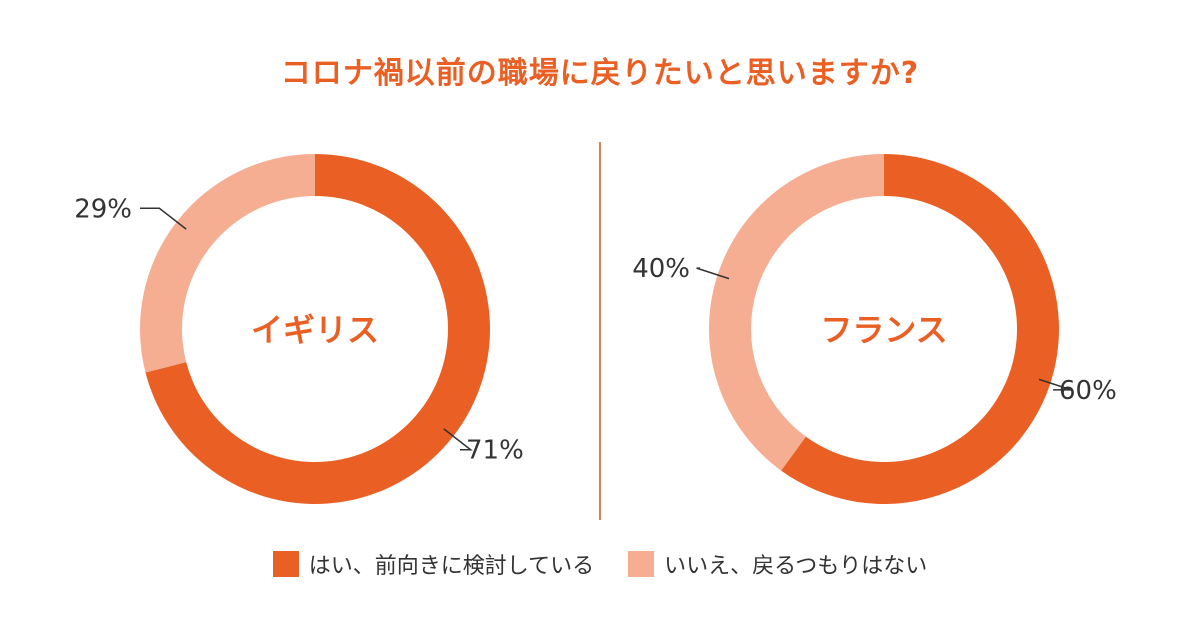 This screenshot has height=627, width=1200. What do you see at coordinates (227, 263) in the screenshot?
I see `uk-donut-slice-no` at bounding box center [227, 263].